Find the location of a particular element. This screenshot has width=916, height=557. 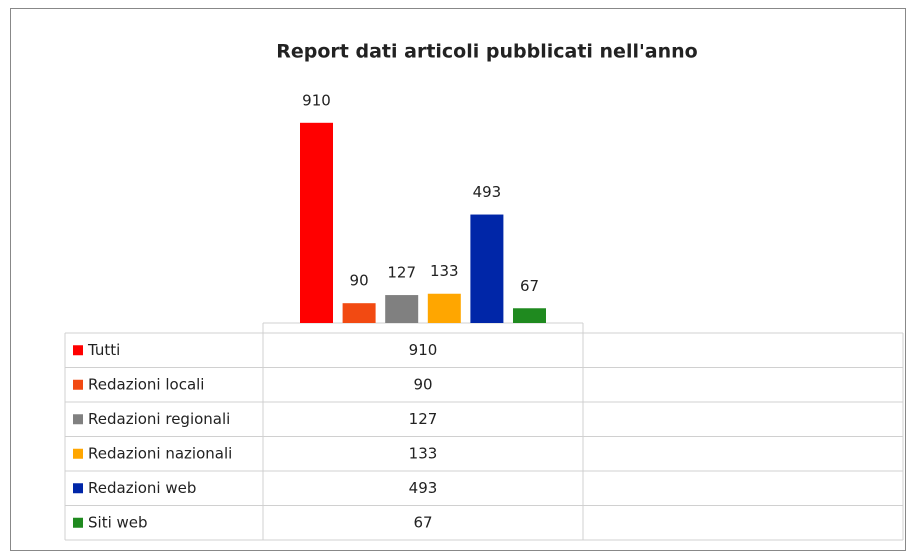

data-label: 127 is located at coordinates (401, 273).